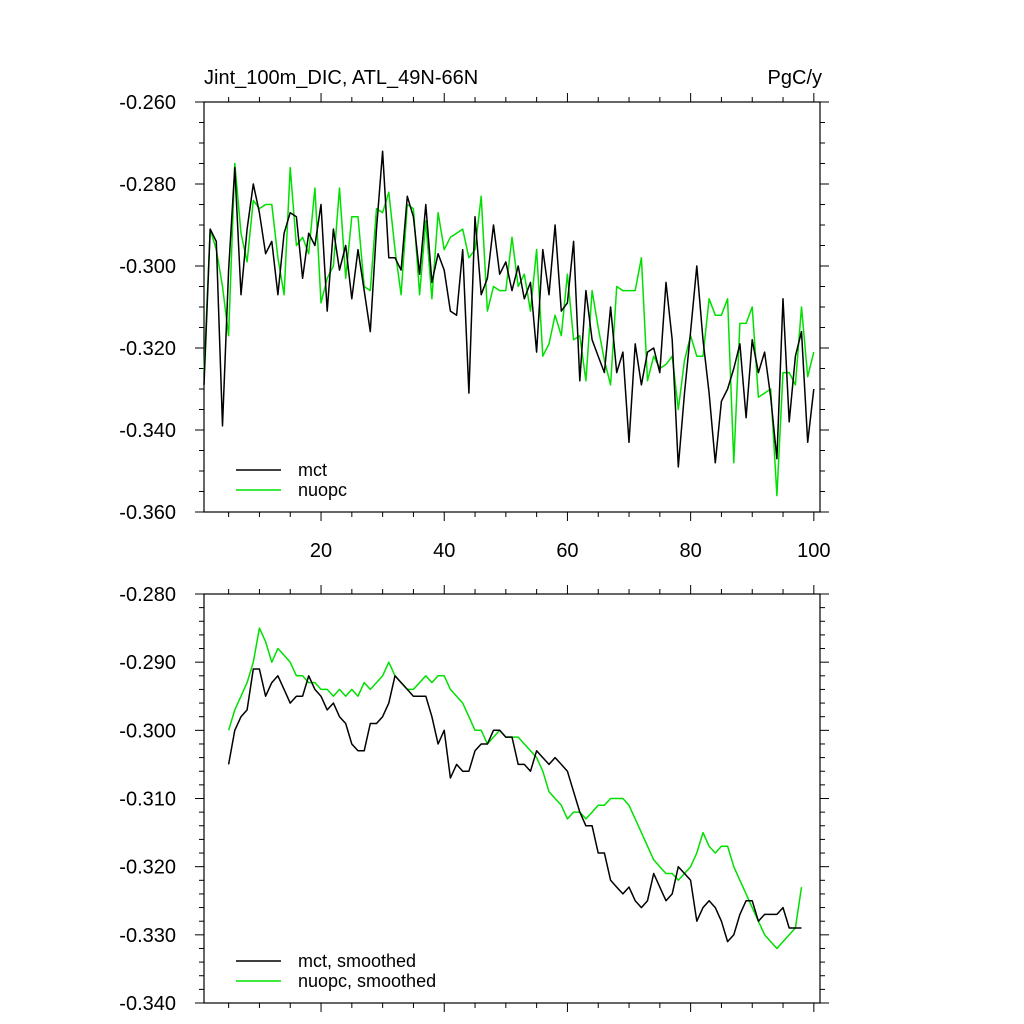 This screenshot has height=1024, width=1024. Describe the element at coordinates (147, 936) in the screenshot. I see `bottom-y-tick-label: -0.330` at that location.